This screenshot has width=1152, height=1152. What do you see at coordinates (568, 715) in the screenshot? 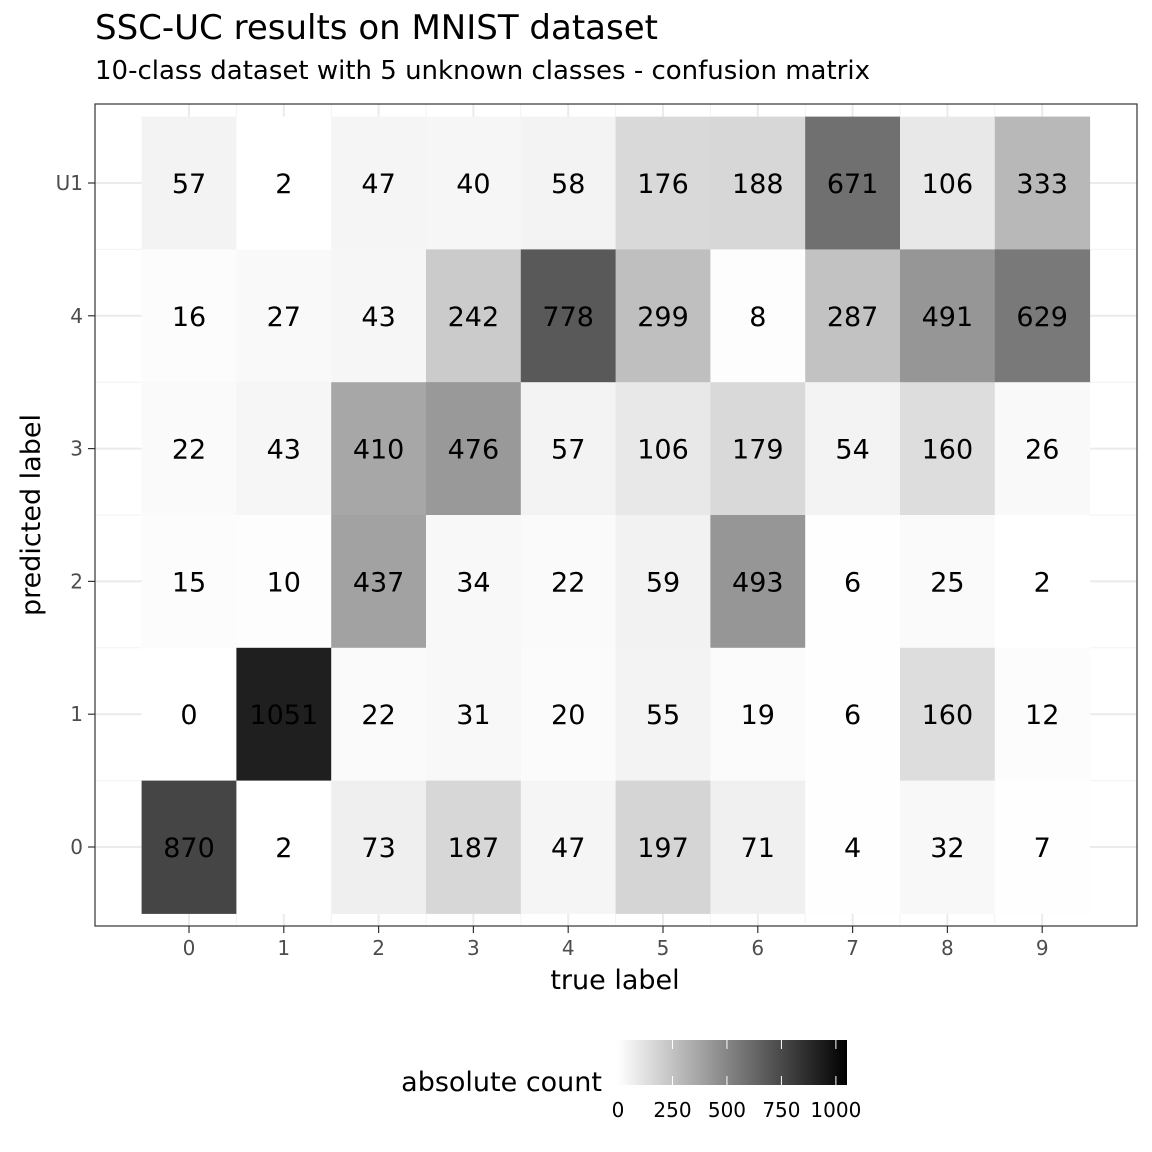
I see `cell-value-label: 20` at bounding box center [568, 715].